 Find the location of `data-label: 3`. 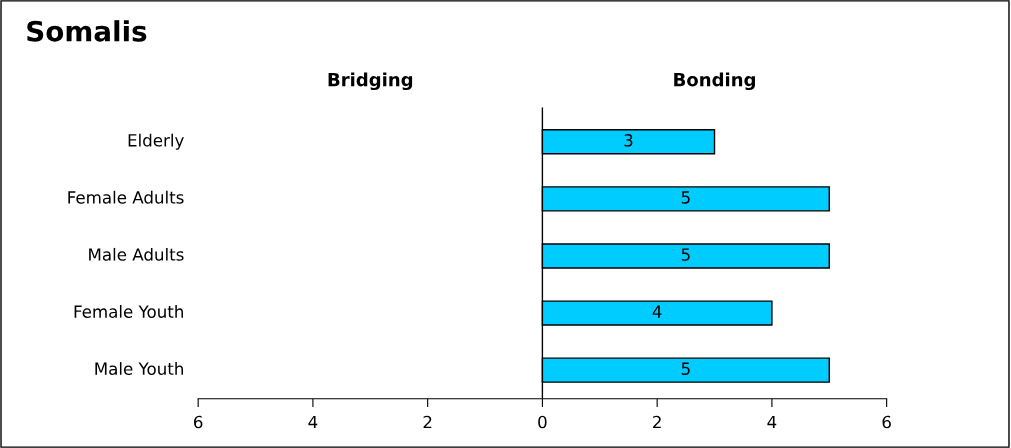

data-label: 3 is located at coordinates (628, 140).